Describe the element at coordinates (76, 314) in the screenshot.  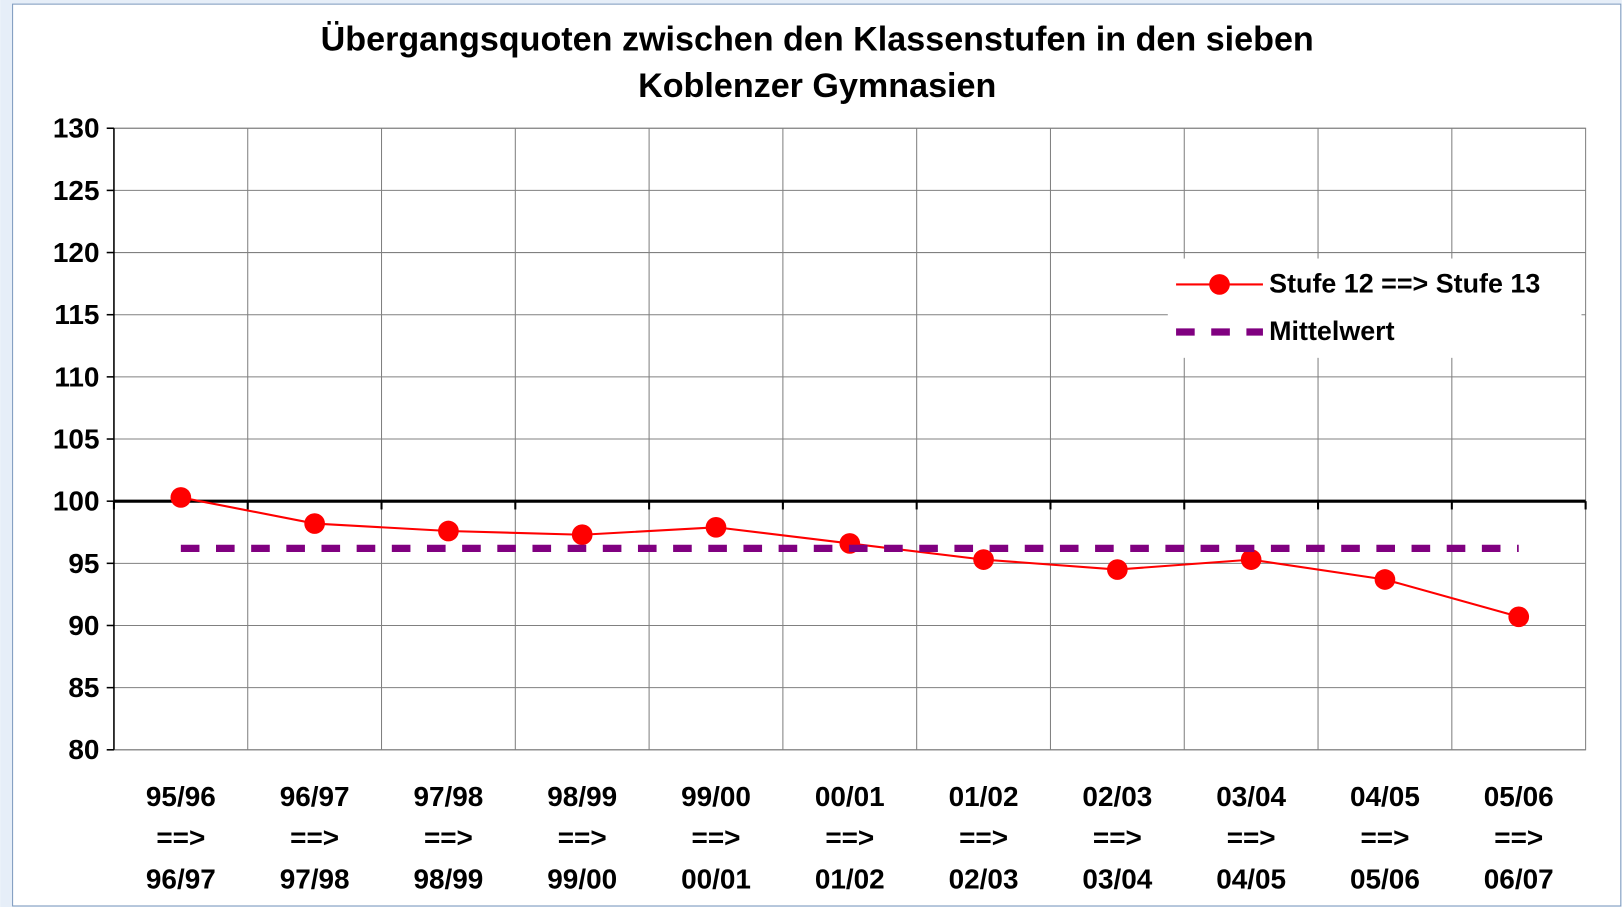
I see `y-tick-label: 115` at that location.